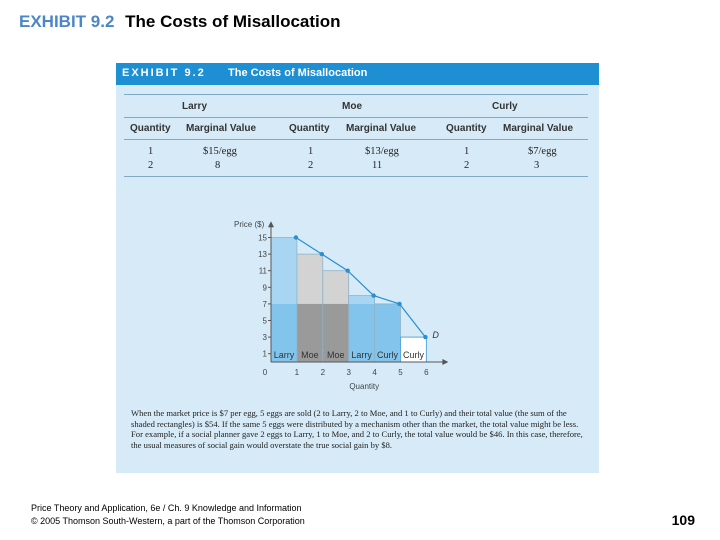 The height and width of the screenshot is (540, 720). Describe the element at coordinates (356, 139) in the screenshot. I see `table-rule-header` at that location.